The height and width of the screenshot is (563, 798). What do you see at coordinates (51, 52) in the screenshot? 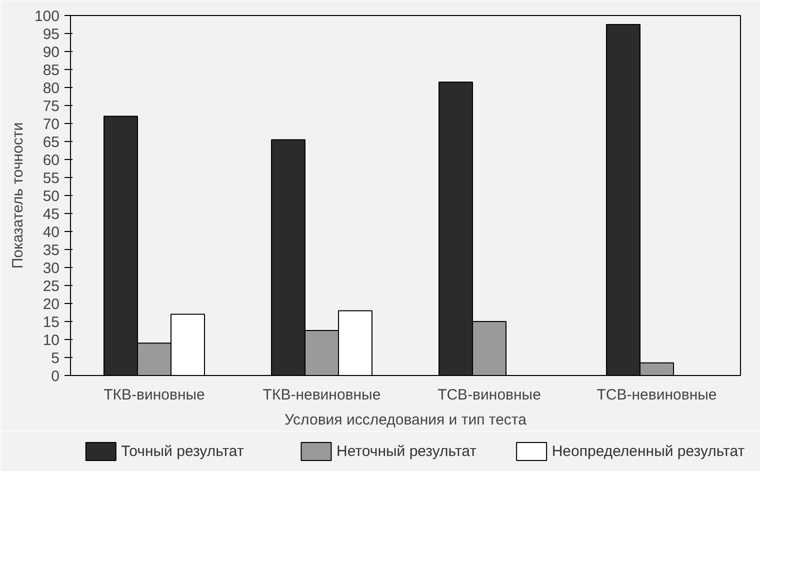
I see `y-tick-label: 90` at bounding box center [51, 52].